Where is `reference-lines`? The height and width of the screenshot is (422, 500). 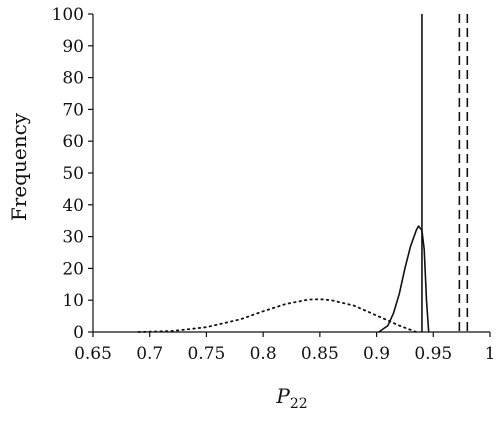 reference-lines is located at coordinates (445, 173).